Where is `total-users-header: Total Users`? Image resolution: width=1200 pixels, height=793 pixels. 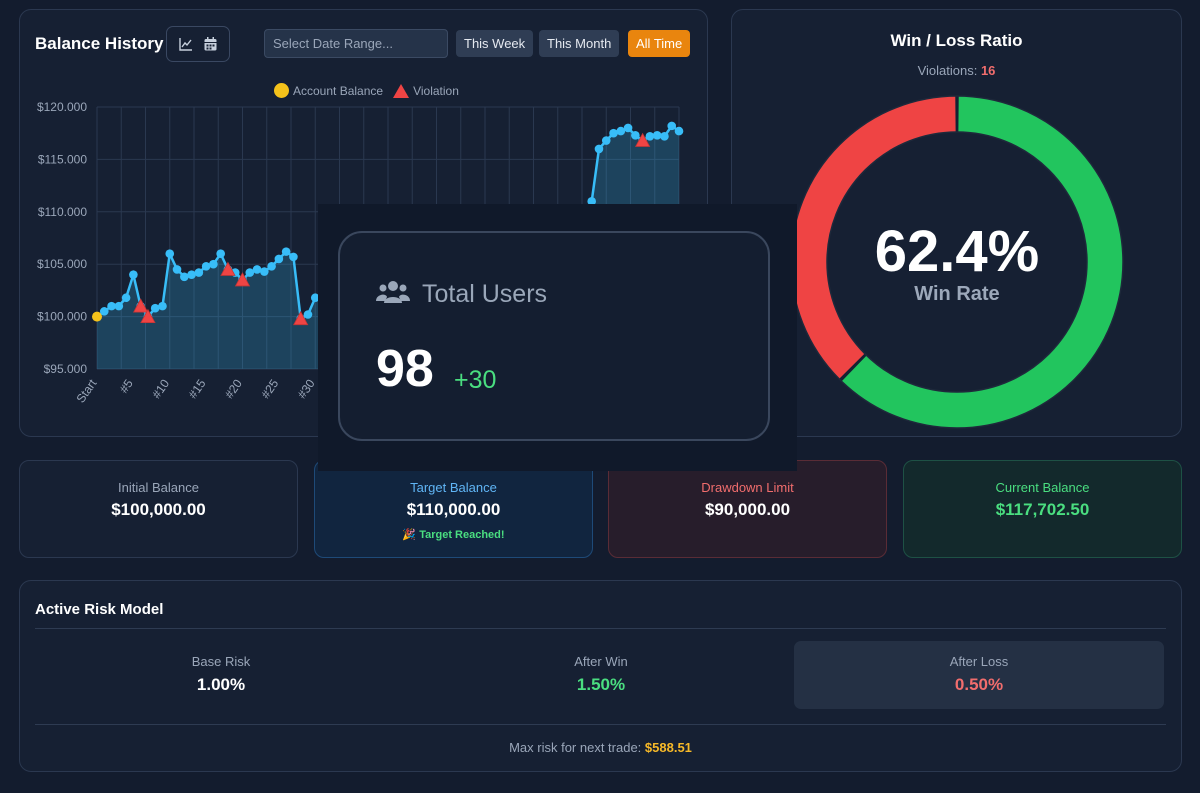
total-users-header: Total Users is located at coordinates (461, 294).